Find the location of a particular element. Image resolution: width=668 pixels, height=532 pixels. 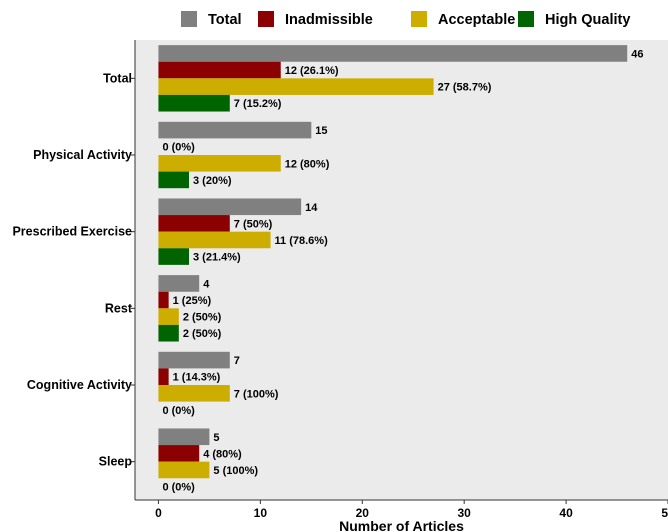

legend-swatch-inadmissible is located at coordinates (266, 19).